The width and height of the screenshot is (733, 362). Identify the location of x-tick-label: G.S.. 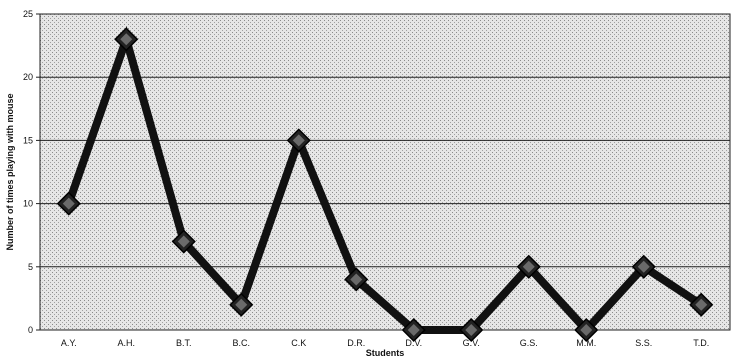
(529, 343).